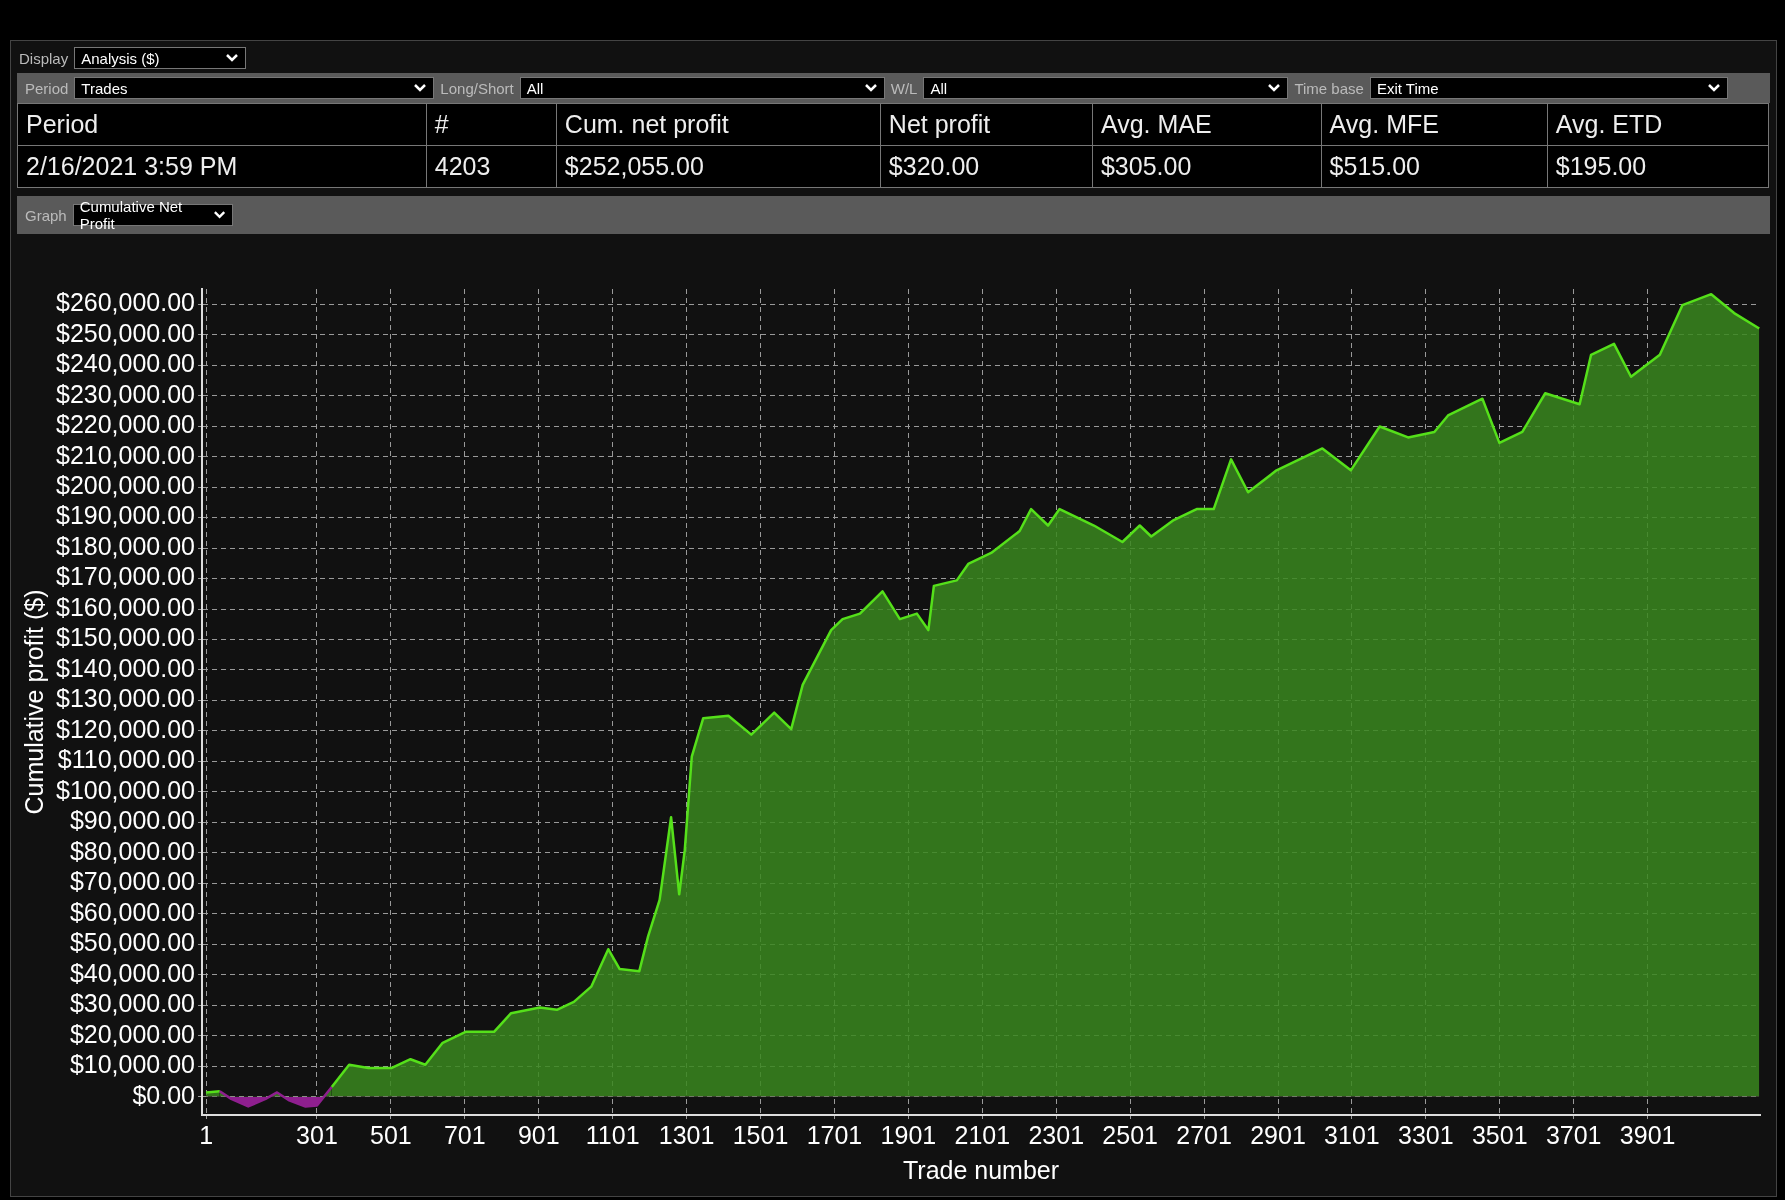 The height and width of the screenshot is (1200, 1785). Describe the element at coordinates (834, 1134) in the screenshot. I see `x-tick-label: 1701` at that location.